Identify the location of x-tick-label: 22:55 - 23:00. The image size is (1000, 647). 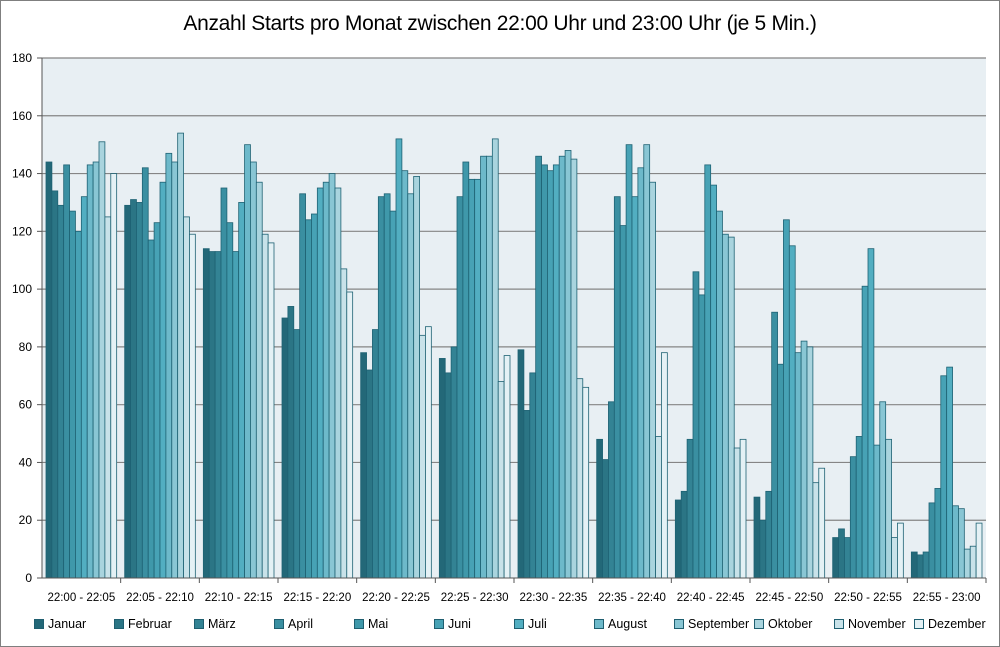
(947, 598).